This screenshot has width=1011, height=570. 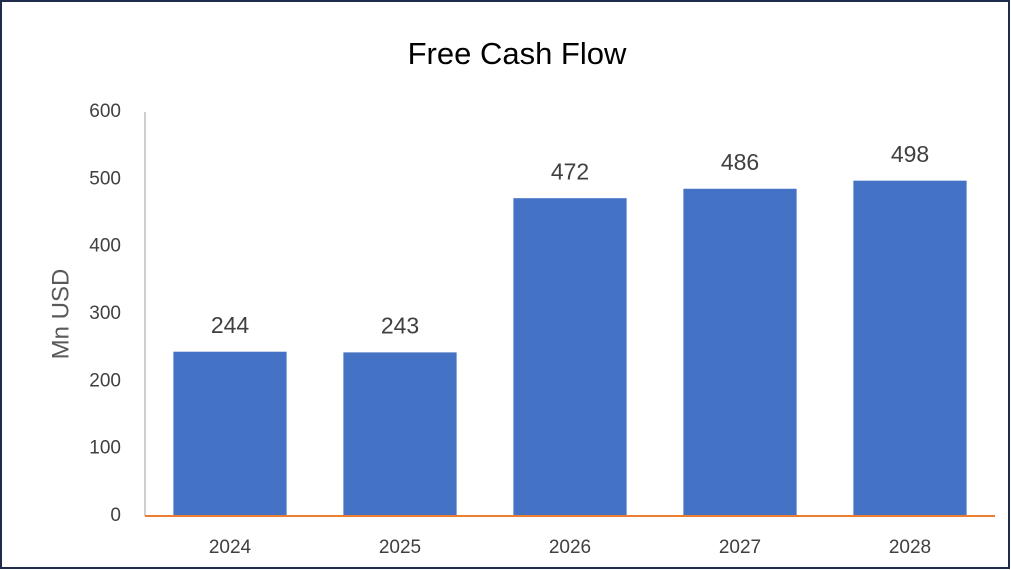 What do you see at coordinates (105, 111) in the screenshot?
I see `y-tick-label: 600` at bounding box center [105, 111].